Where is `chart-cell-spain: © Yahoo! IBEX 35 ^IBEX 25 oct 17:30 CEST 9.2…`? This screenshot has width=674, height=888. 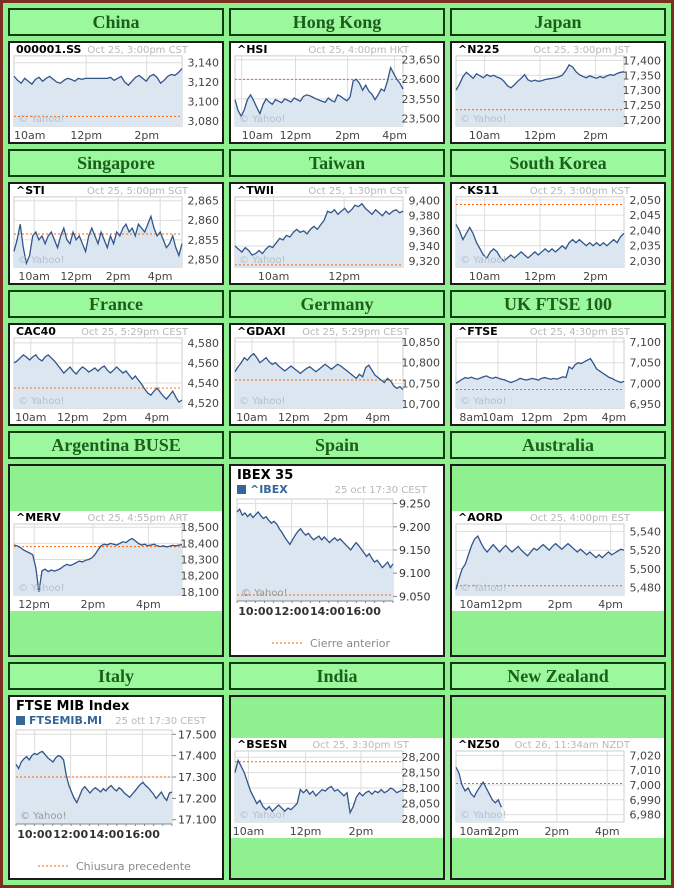 chart-cell-spain: © Yahoo! IBEX 35 ^IBEX 25 oct 17:30 CEST 9.2… is located at coordinates (337, 560).